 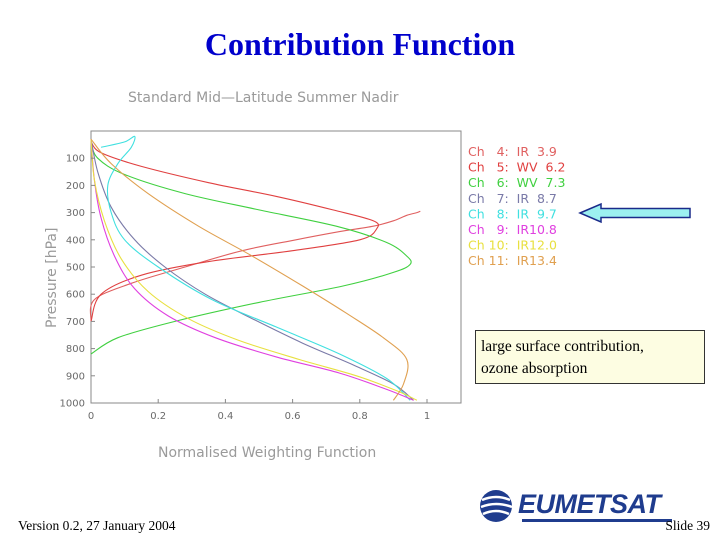 I want to click on annotation-line-1: large surface contribution,, so click(x=562, y=346).